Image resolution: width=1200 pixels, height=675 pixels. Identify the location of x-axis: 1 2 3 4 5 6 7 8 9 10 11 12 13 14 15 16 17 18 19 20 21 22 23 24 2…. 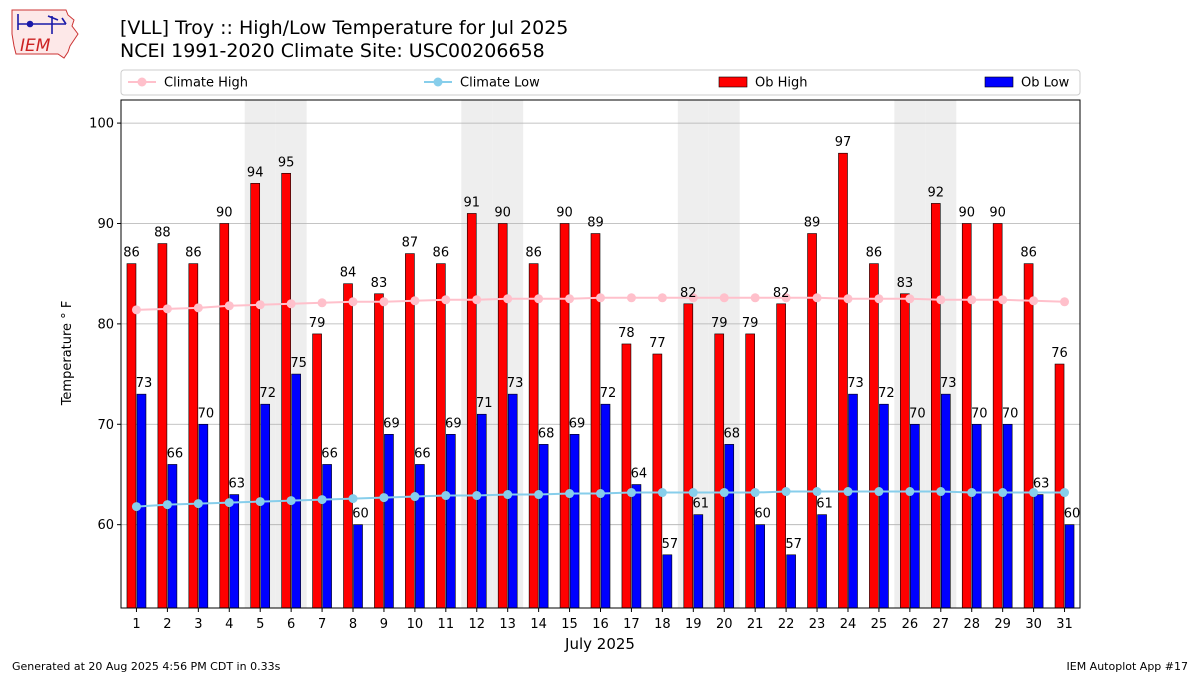
(602, 620).